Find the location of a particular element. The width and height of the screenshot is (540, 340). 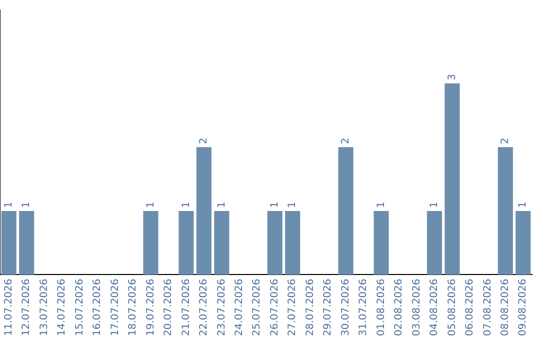

x-tick-label: 24.07.2026 is located at coordinates (239, 307).